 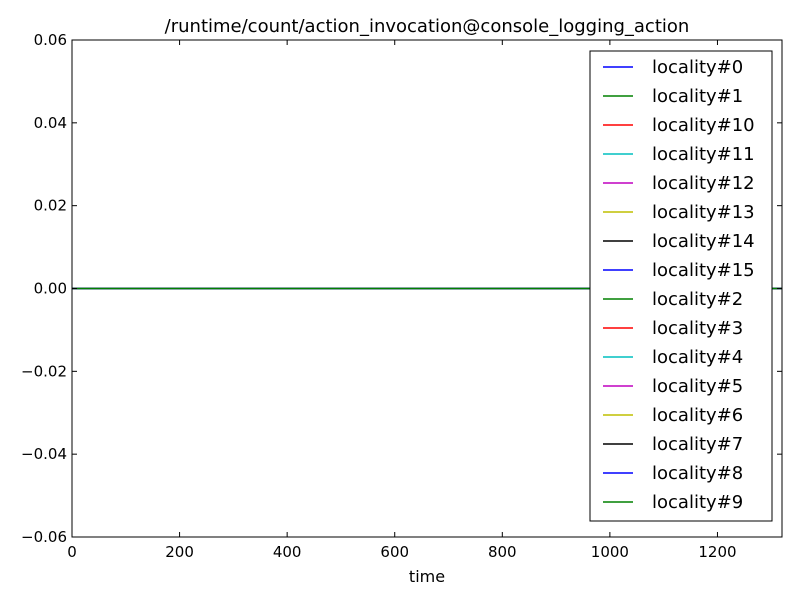 I want to click on legend-label: locality#0, so click(x=697, y=67).